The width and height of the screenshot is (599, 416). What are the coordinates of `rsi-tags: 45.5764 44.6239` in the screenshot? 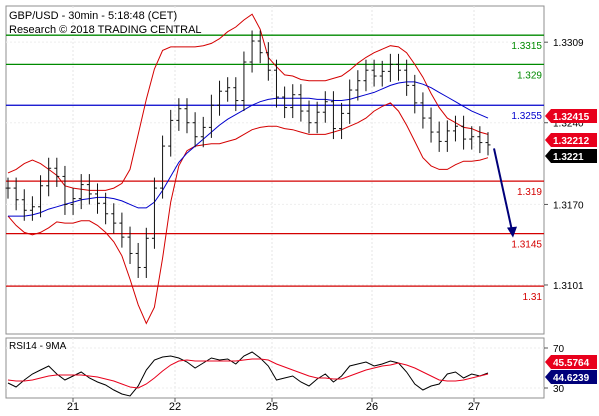 It's located at (571, 369).